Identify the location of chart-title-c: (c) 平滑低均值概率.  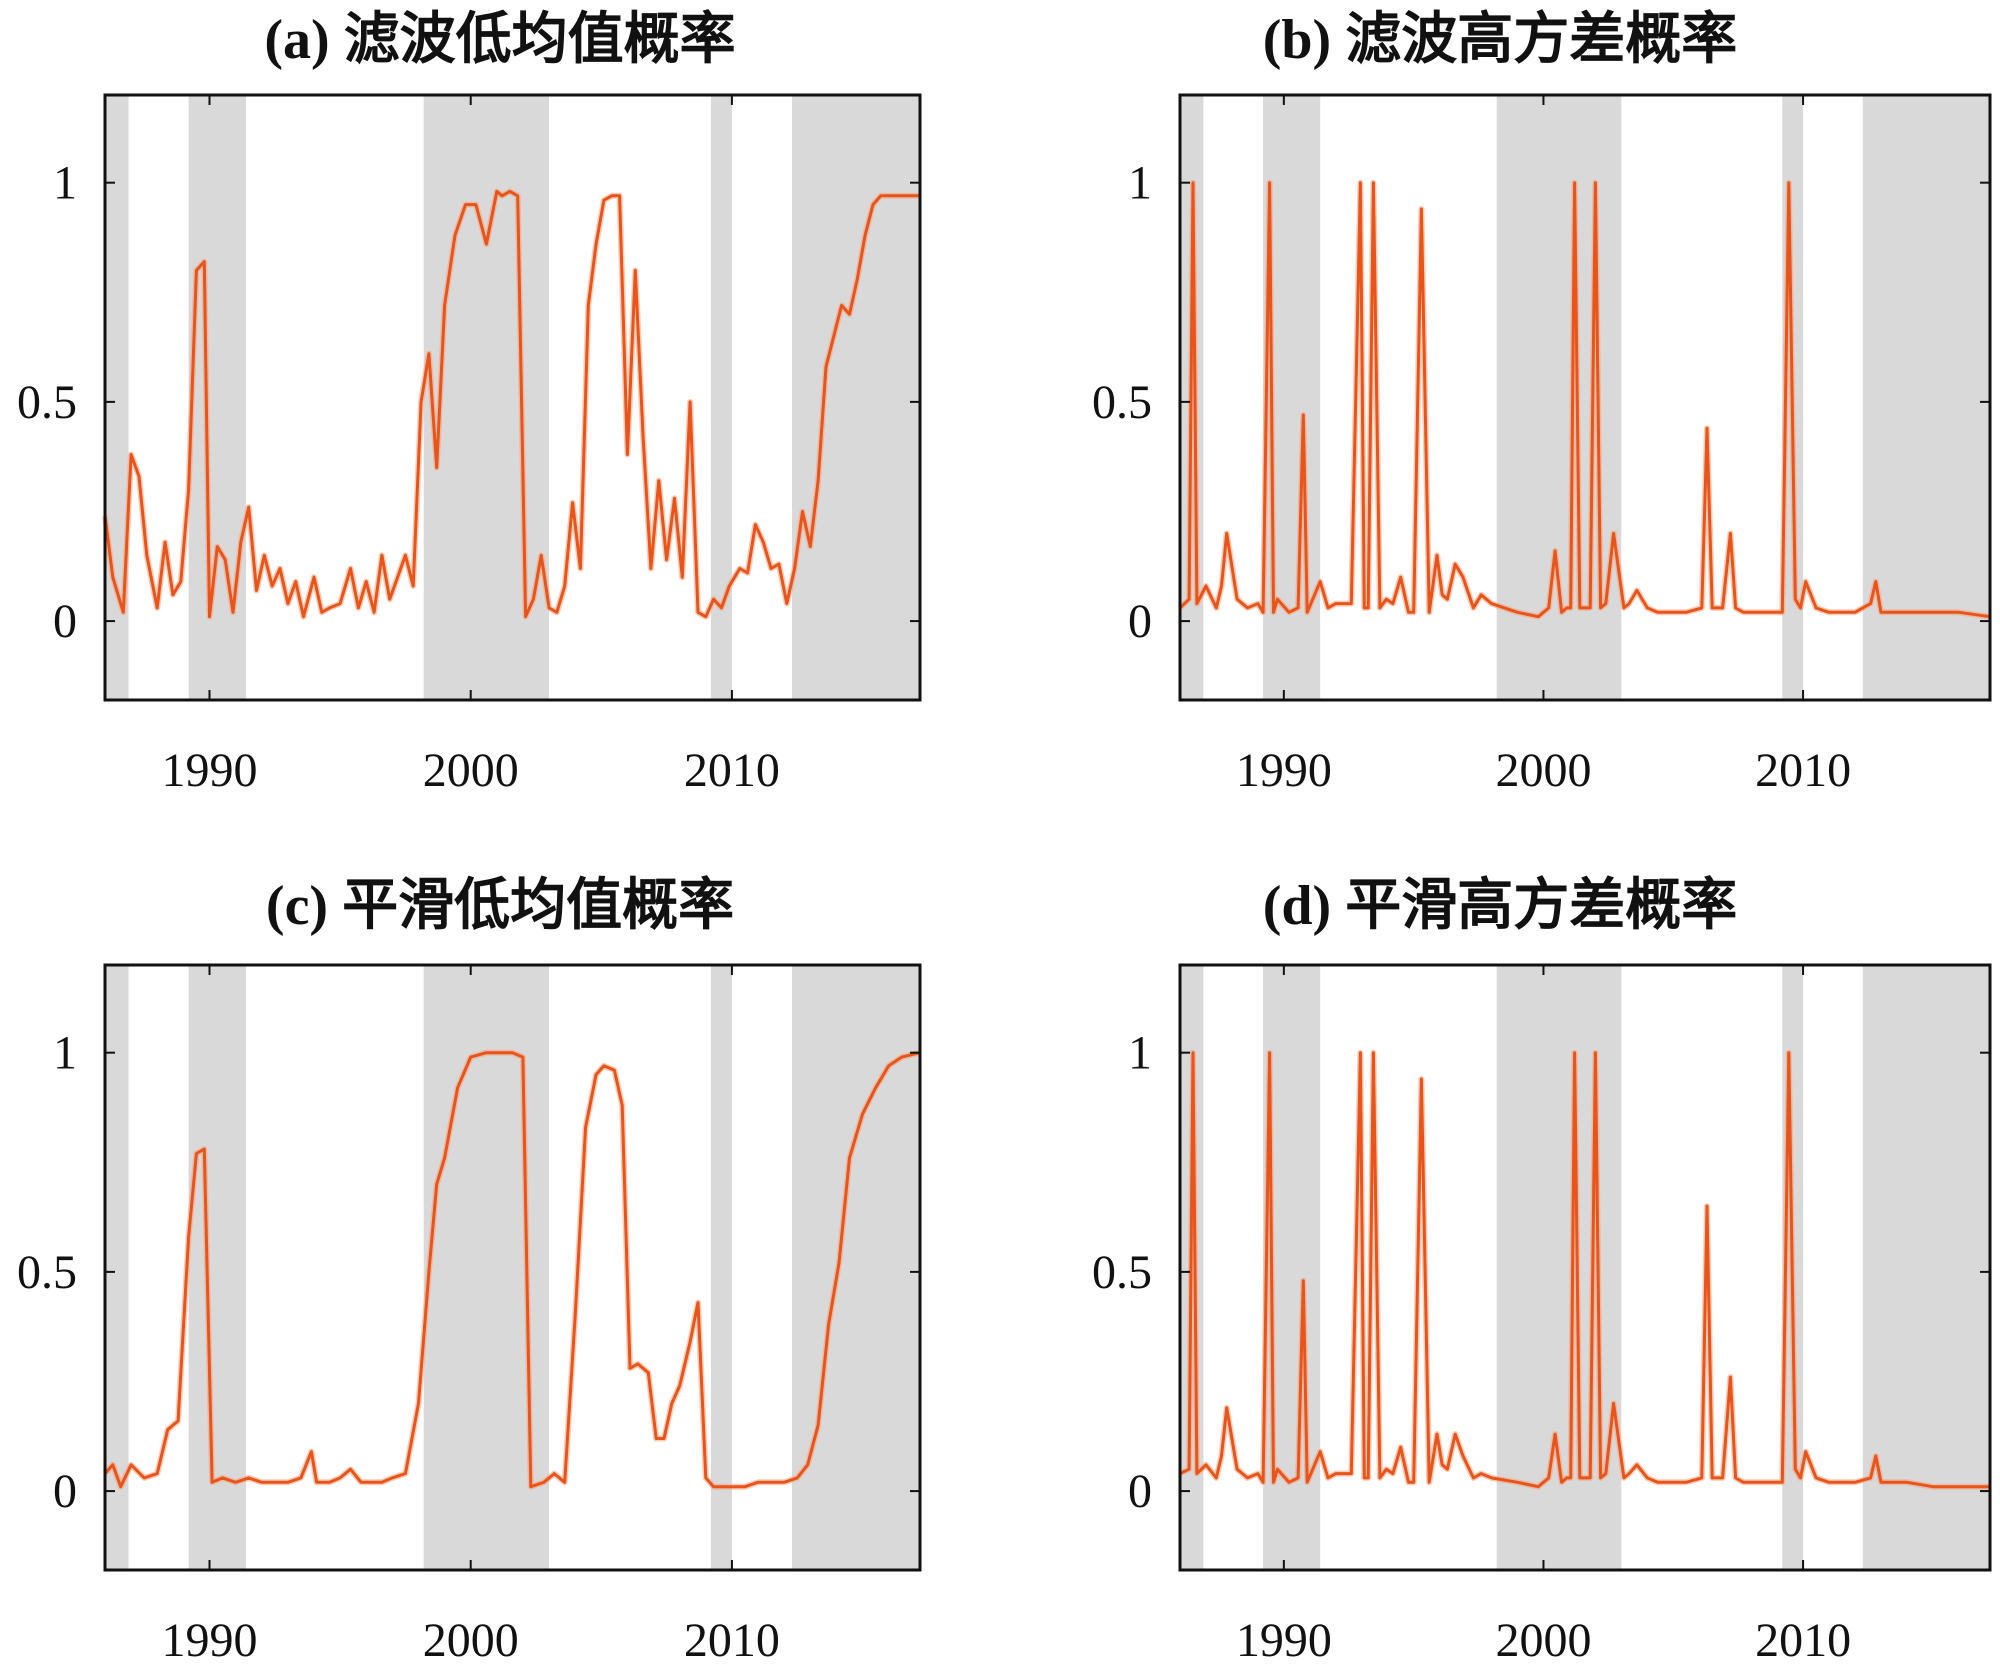
(500, 906).